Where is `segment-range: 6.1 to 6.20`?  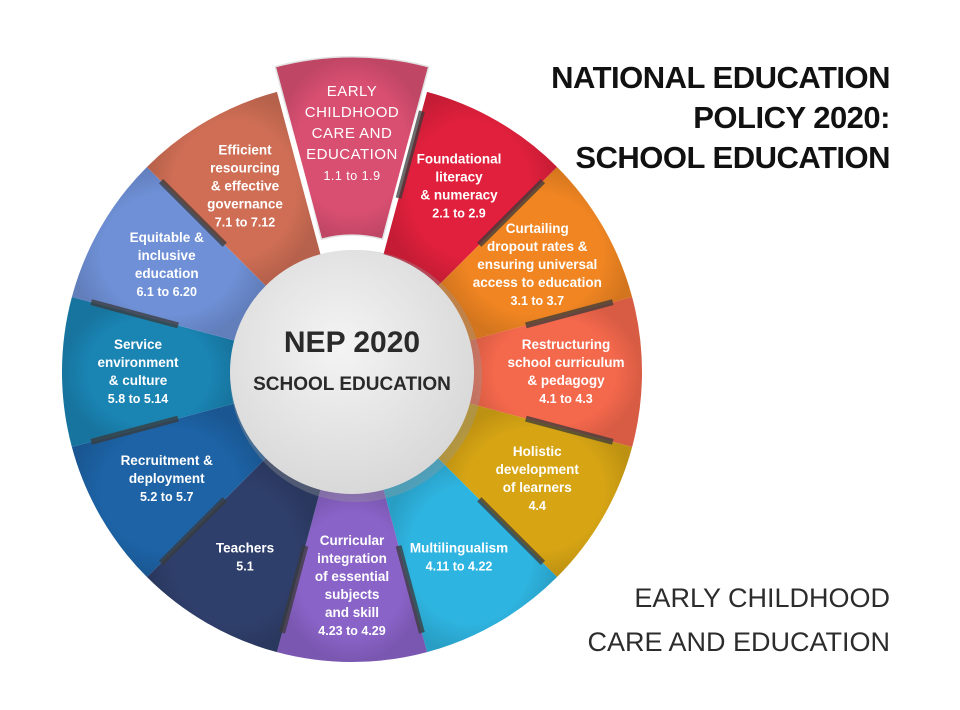 segment-range: 6.1 to 6.20 is located at coordinates (166, 292).